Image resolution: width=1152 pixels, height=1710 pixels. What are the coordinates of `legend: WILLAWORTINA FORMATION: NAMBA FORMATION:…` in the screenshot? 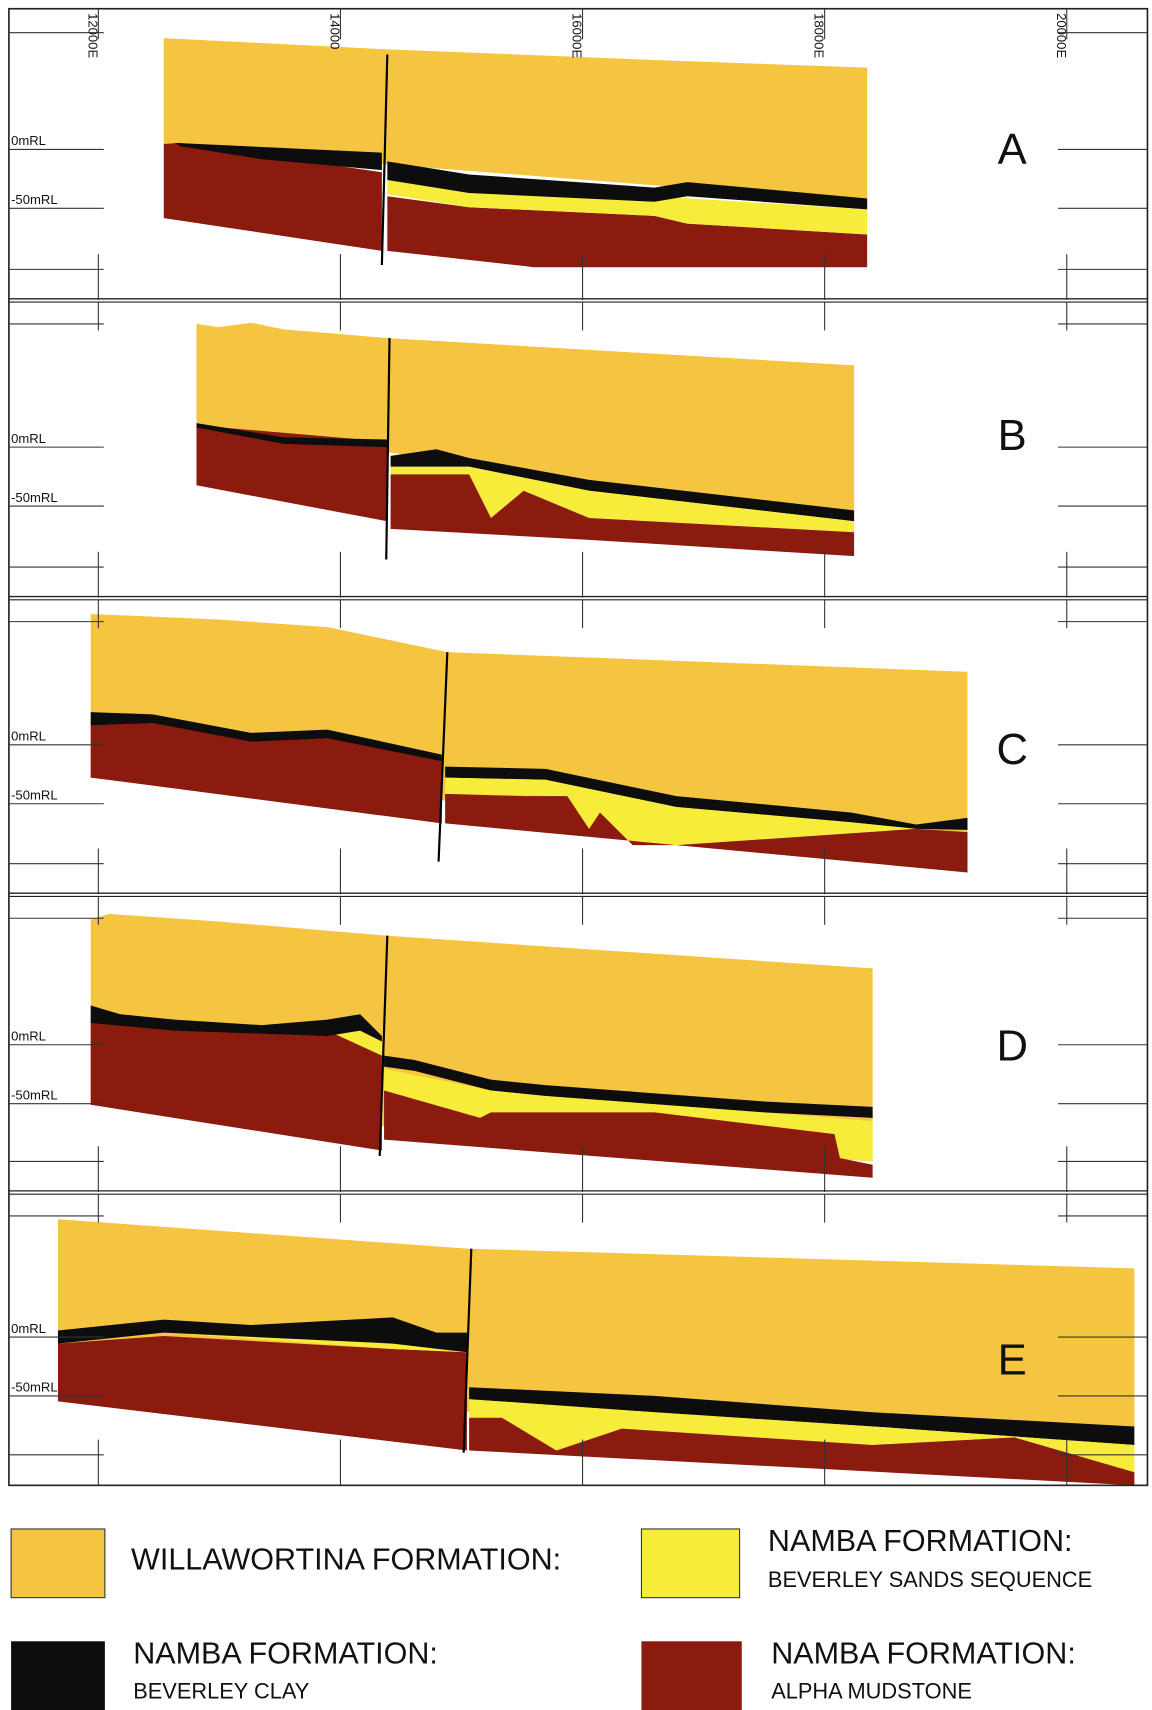 It's located at (551, 1617).